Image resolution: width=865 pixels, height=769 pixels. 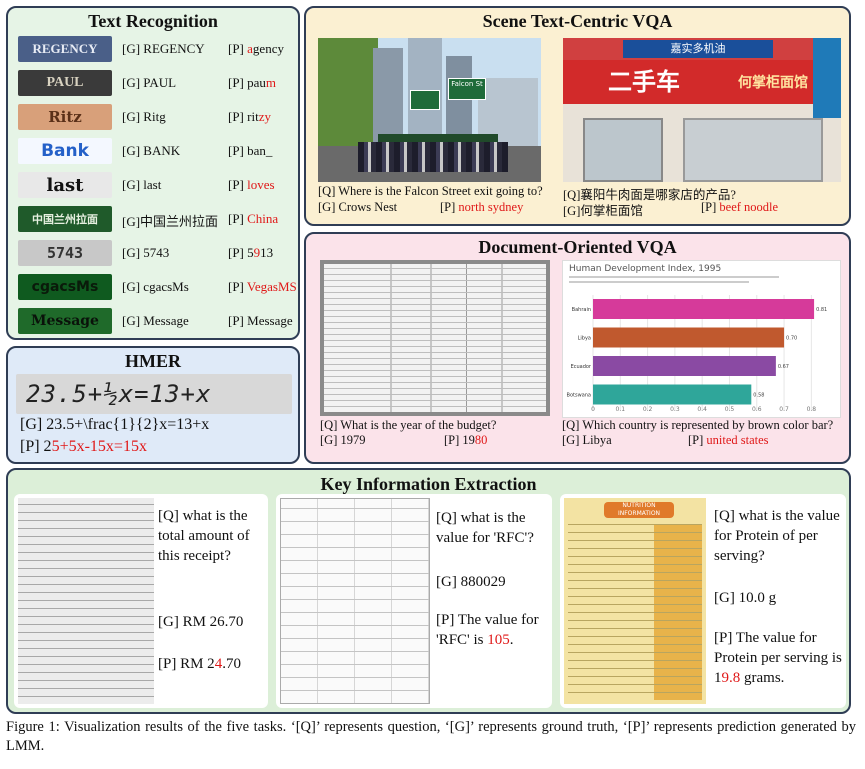 What do you see at coordinates (201, 622) in the screenshot?
I see `kie-a-ground-truth: [G] RM 26.70` at bounding box center [201, 622].